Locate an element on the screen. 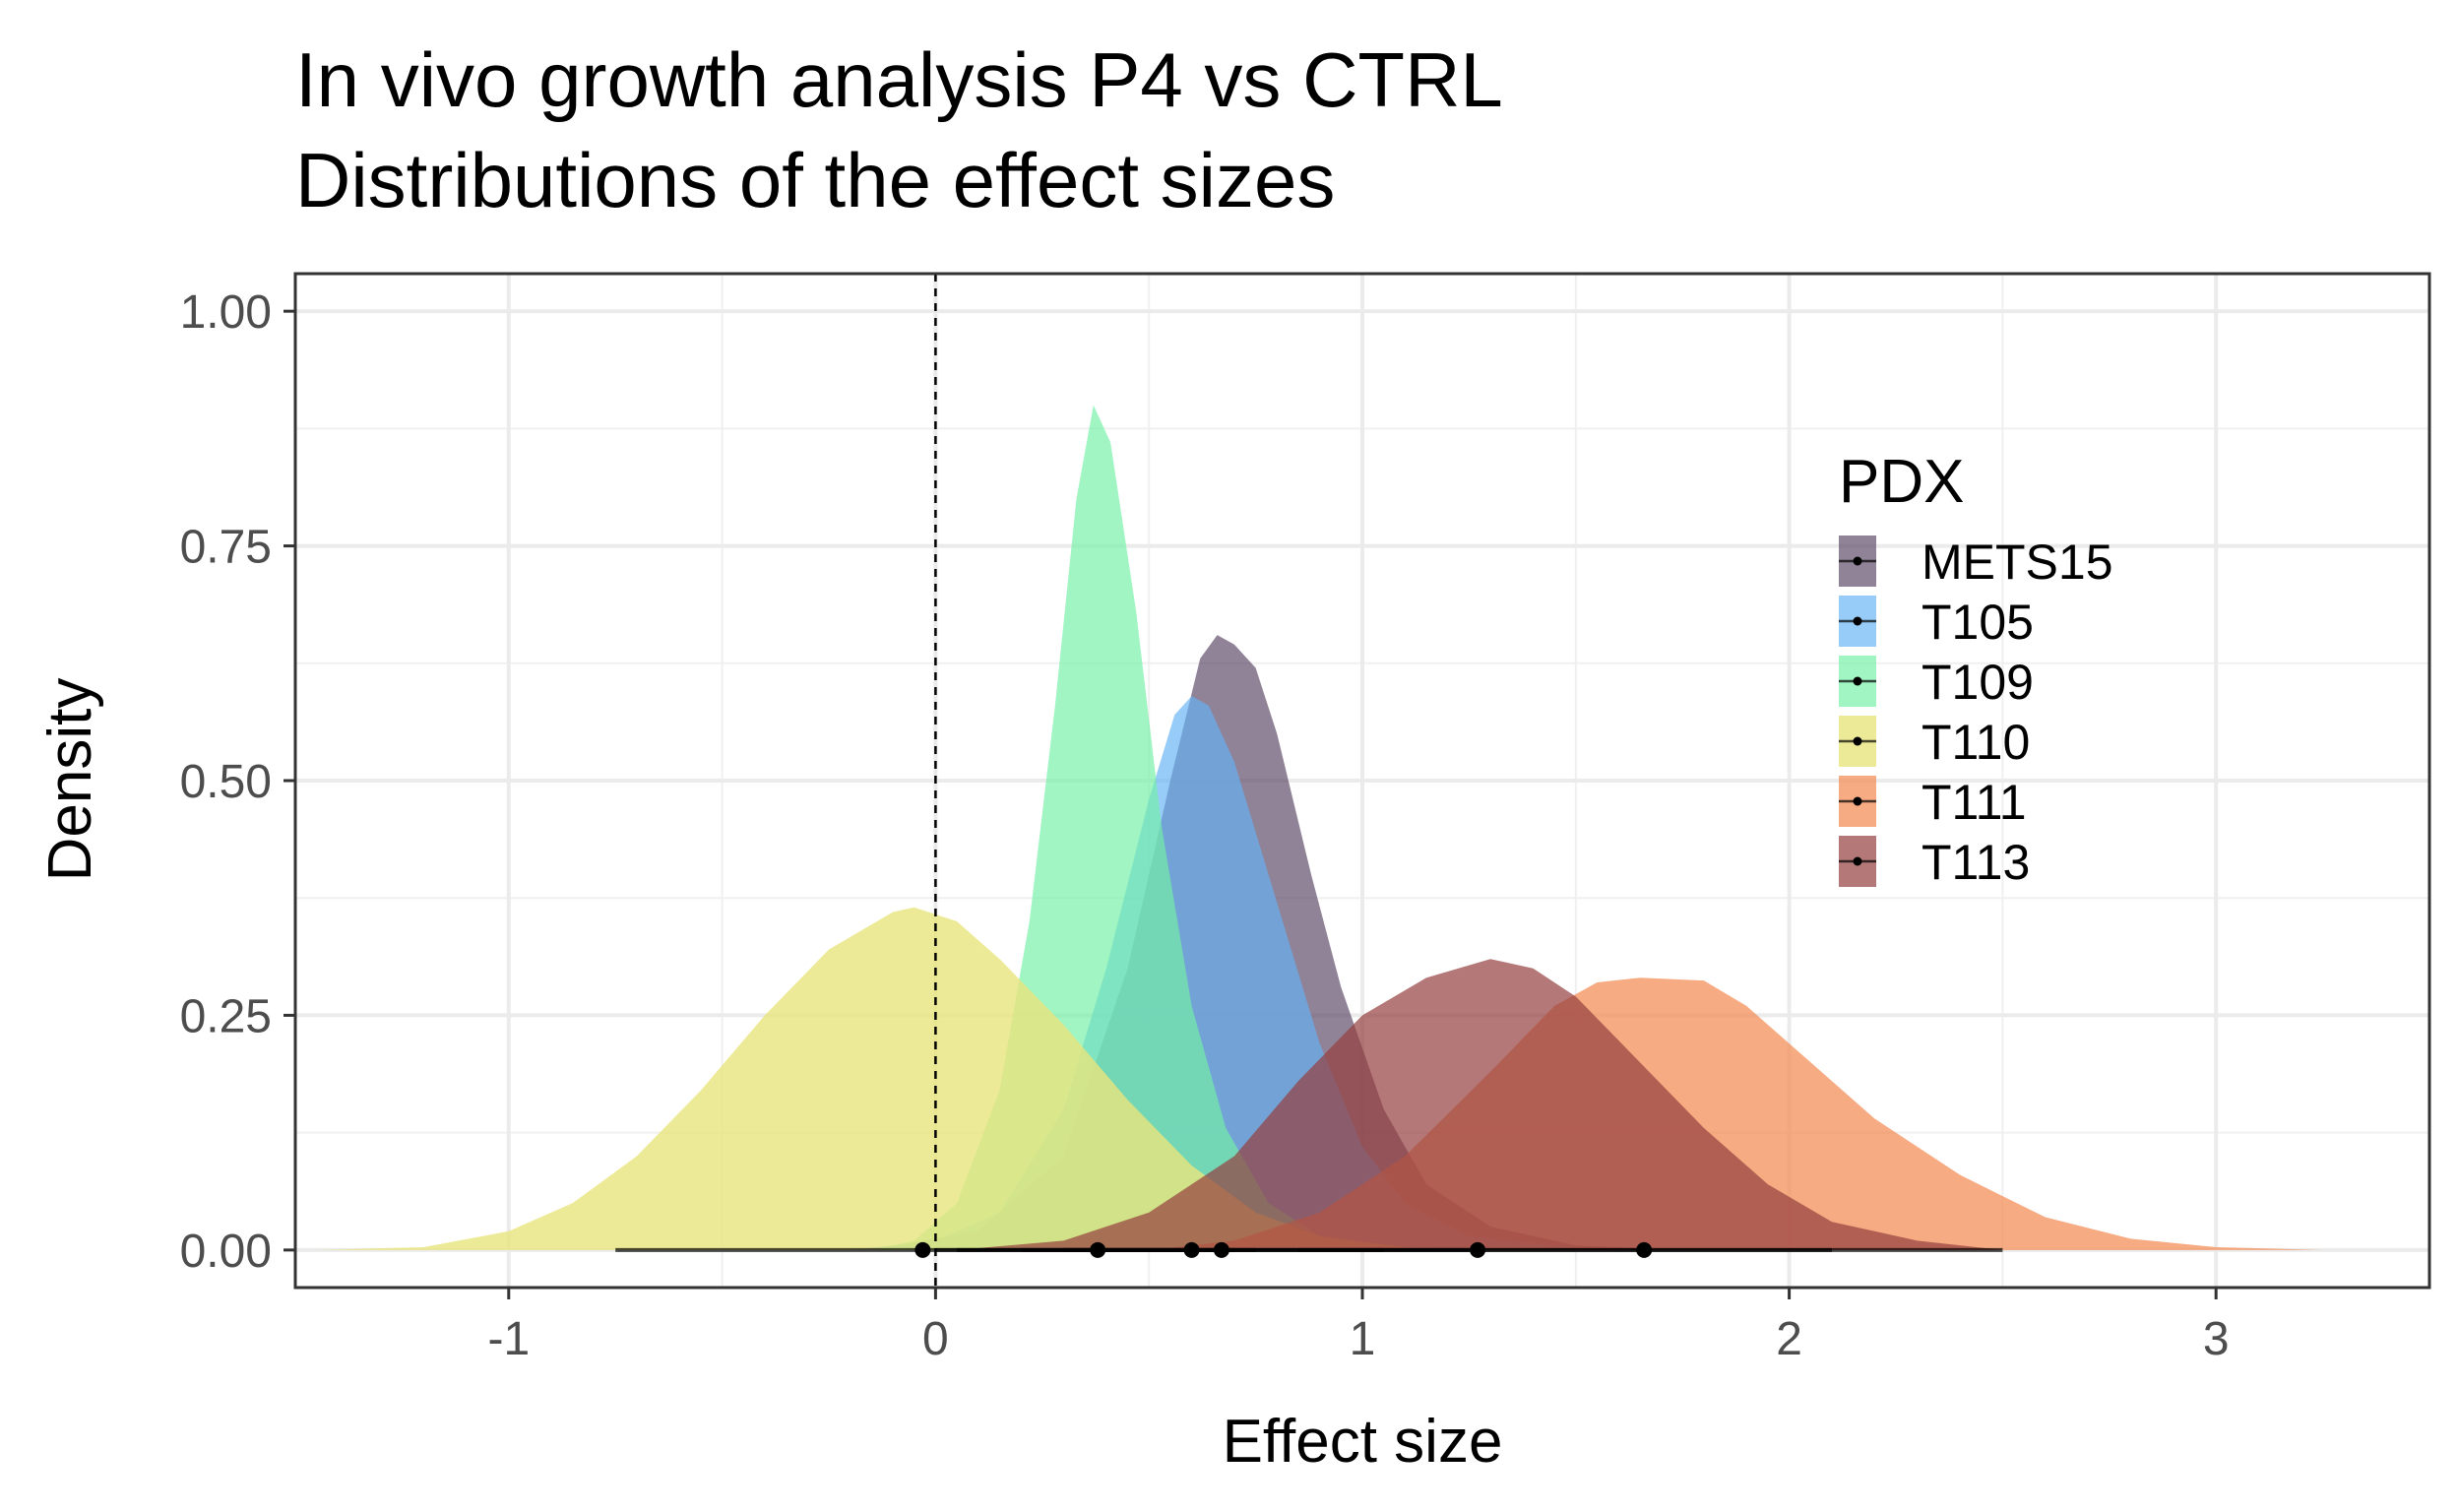 Image resolution: width=2457 pixels, height=1512 pixels. x-axis-title: Effect size is located at coordinates (1363, 1442).